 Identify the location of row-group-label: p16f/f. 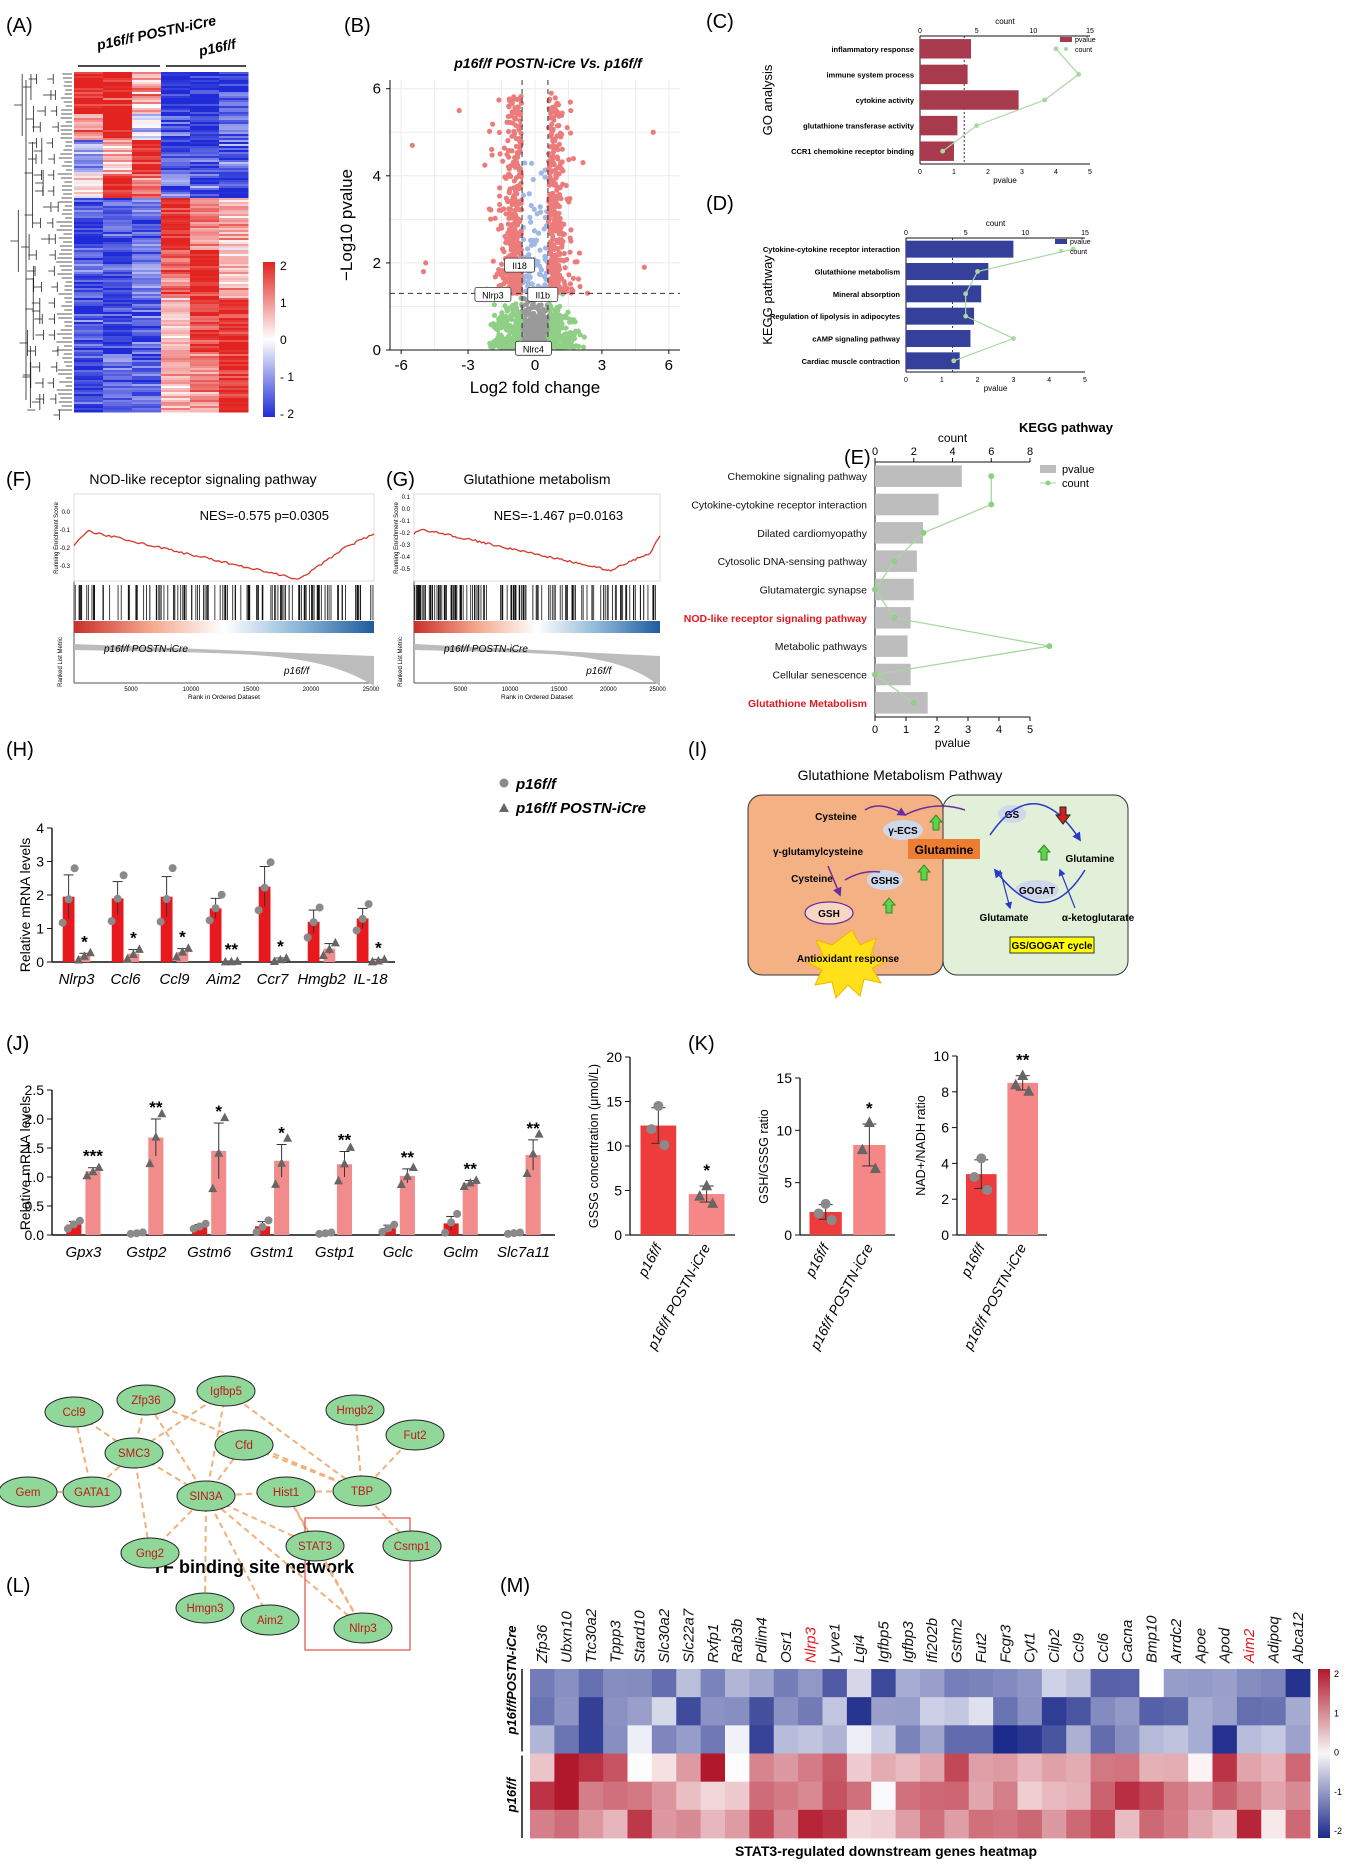
(511, 1794).